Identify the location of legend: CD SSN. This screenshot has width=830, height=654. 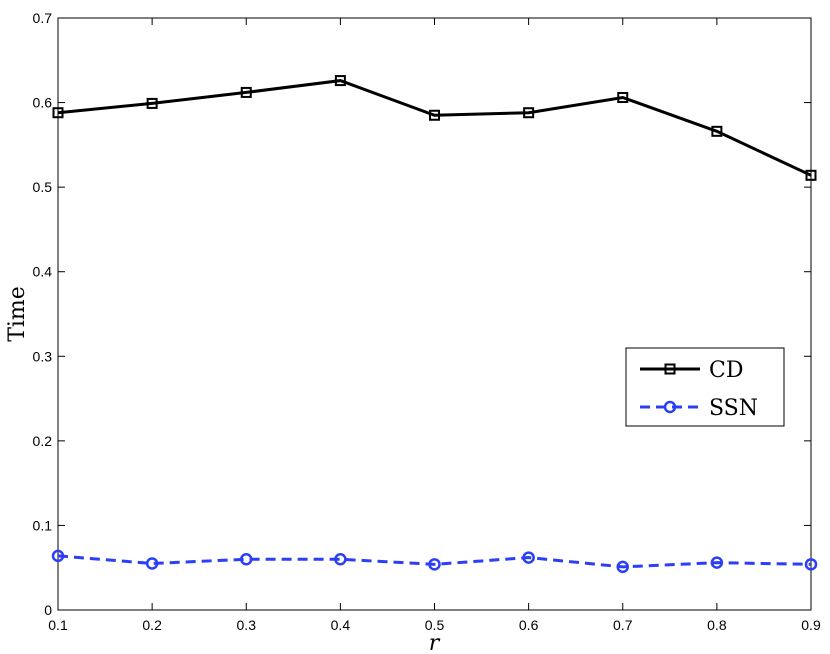
(705, 387).